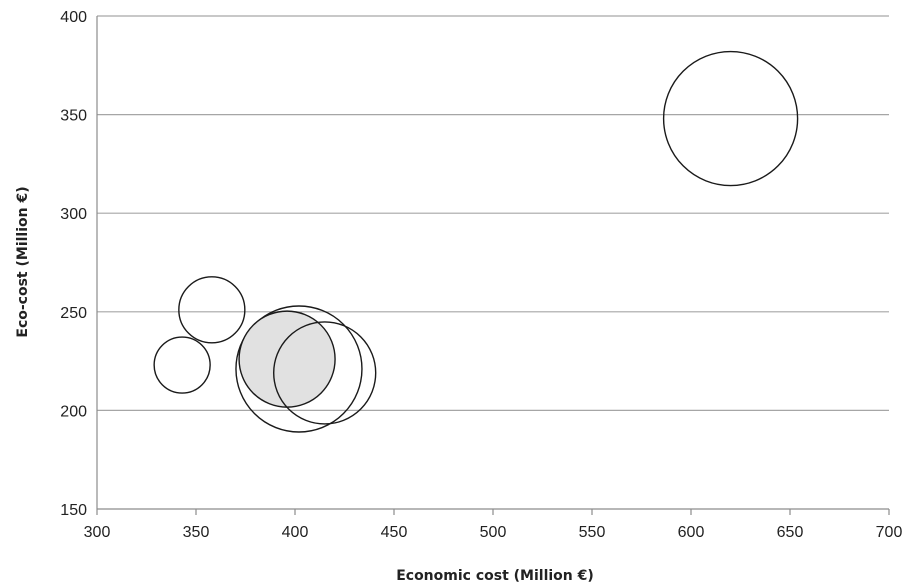 The image size is (910, 585). Describe the element at coordinates (73, 116) in the screenshot. I see `y-tick-label: 350` at that location.